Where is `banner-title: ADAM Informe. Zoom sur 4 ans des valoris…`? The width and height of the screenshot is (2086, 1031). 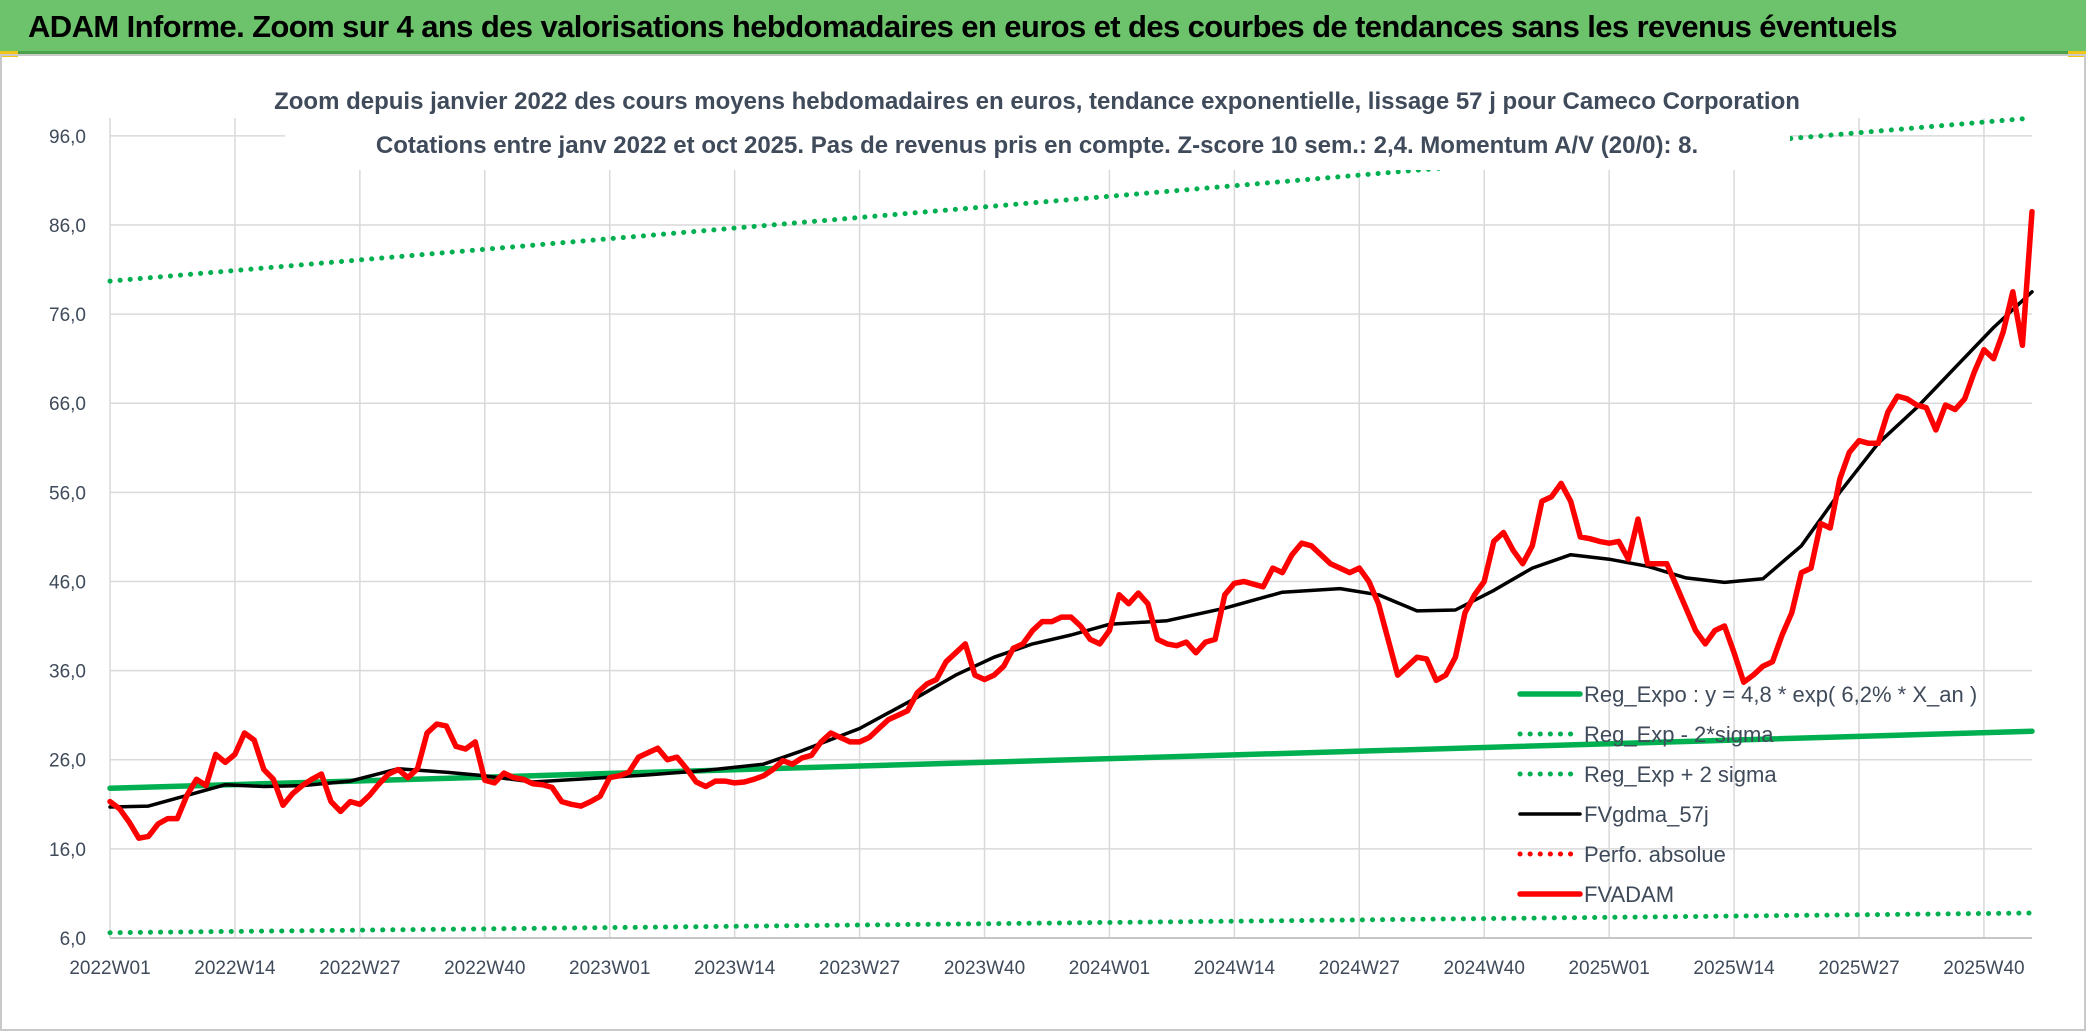
banner-title: ADAM Informe. Zoom sur 4 ans des valoris… is located at coordinates (963, 26).